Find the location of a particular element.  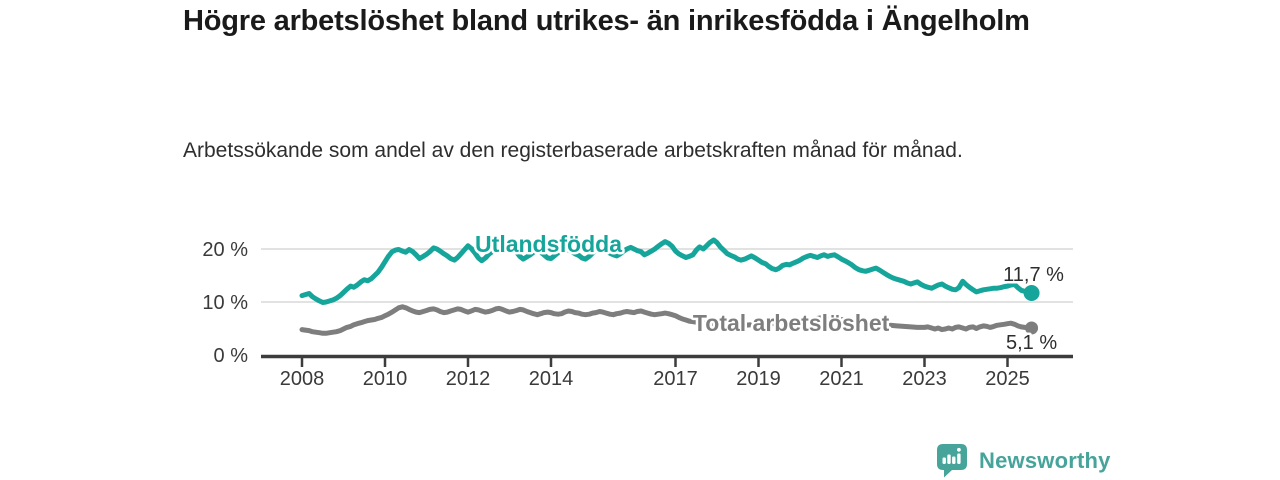

y-axis-tick-label: 10 % is located at coordinates (225, 303).